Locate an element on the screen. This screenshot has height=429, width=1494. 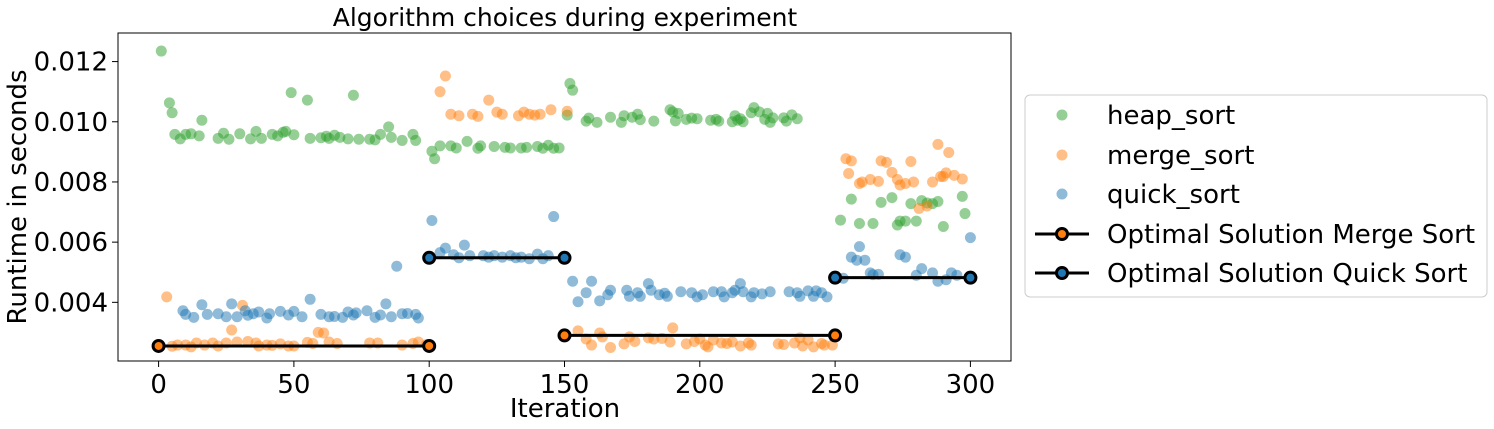
y-tick-label: 0.004 is located at coordinates (71, 303).